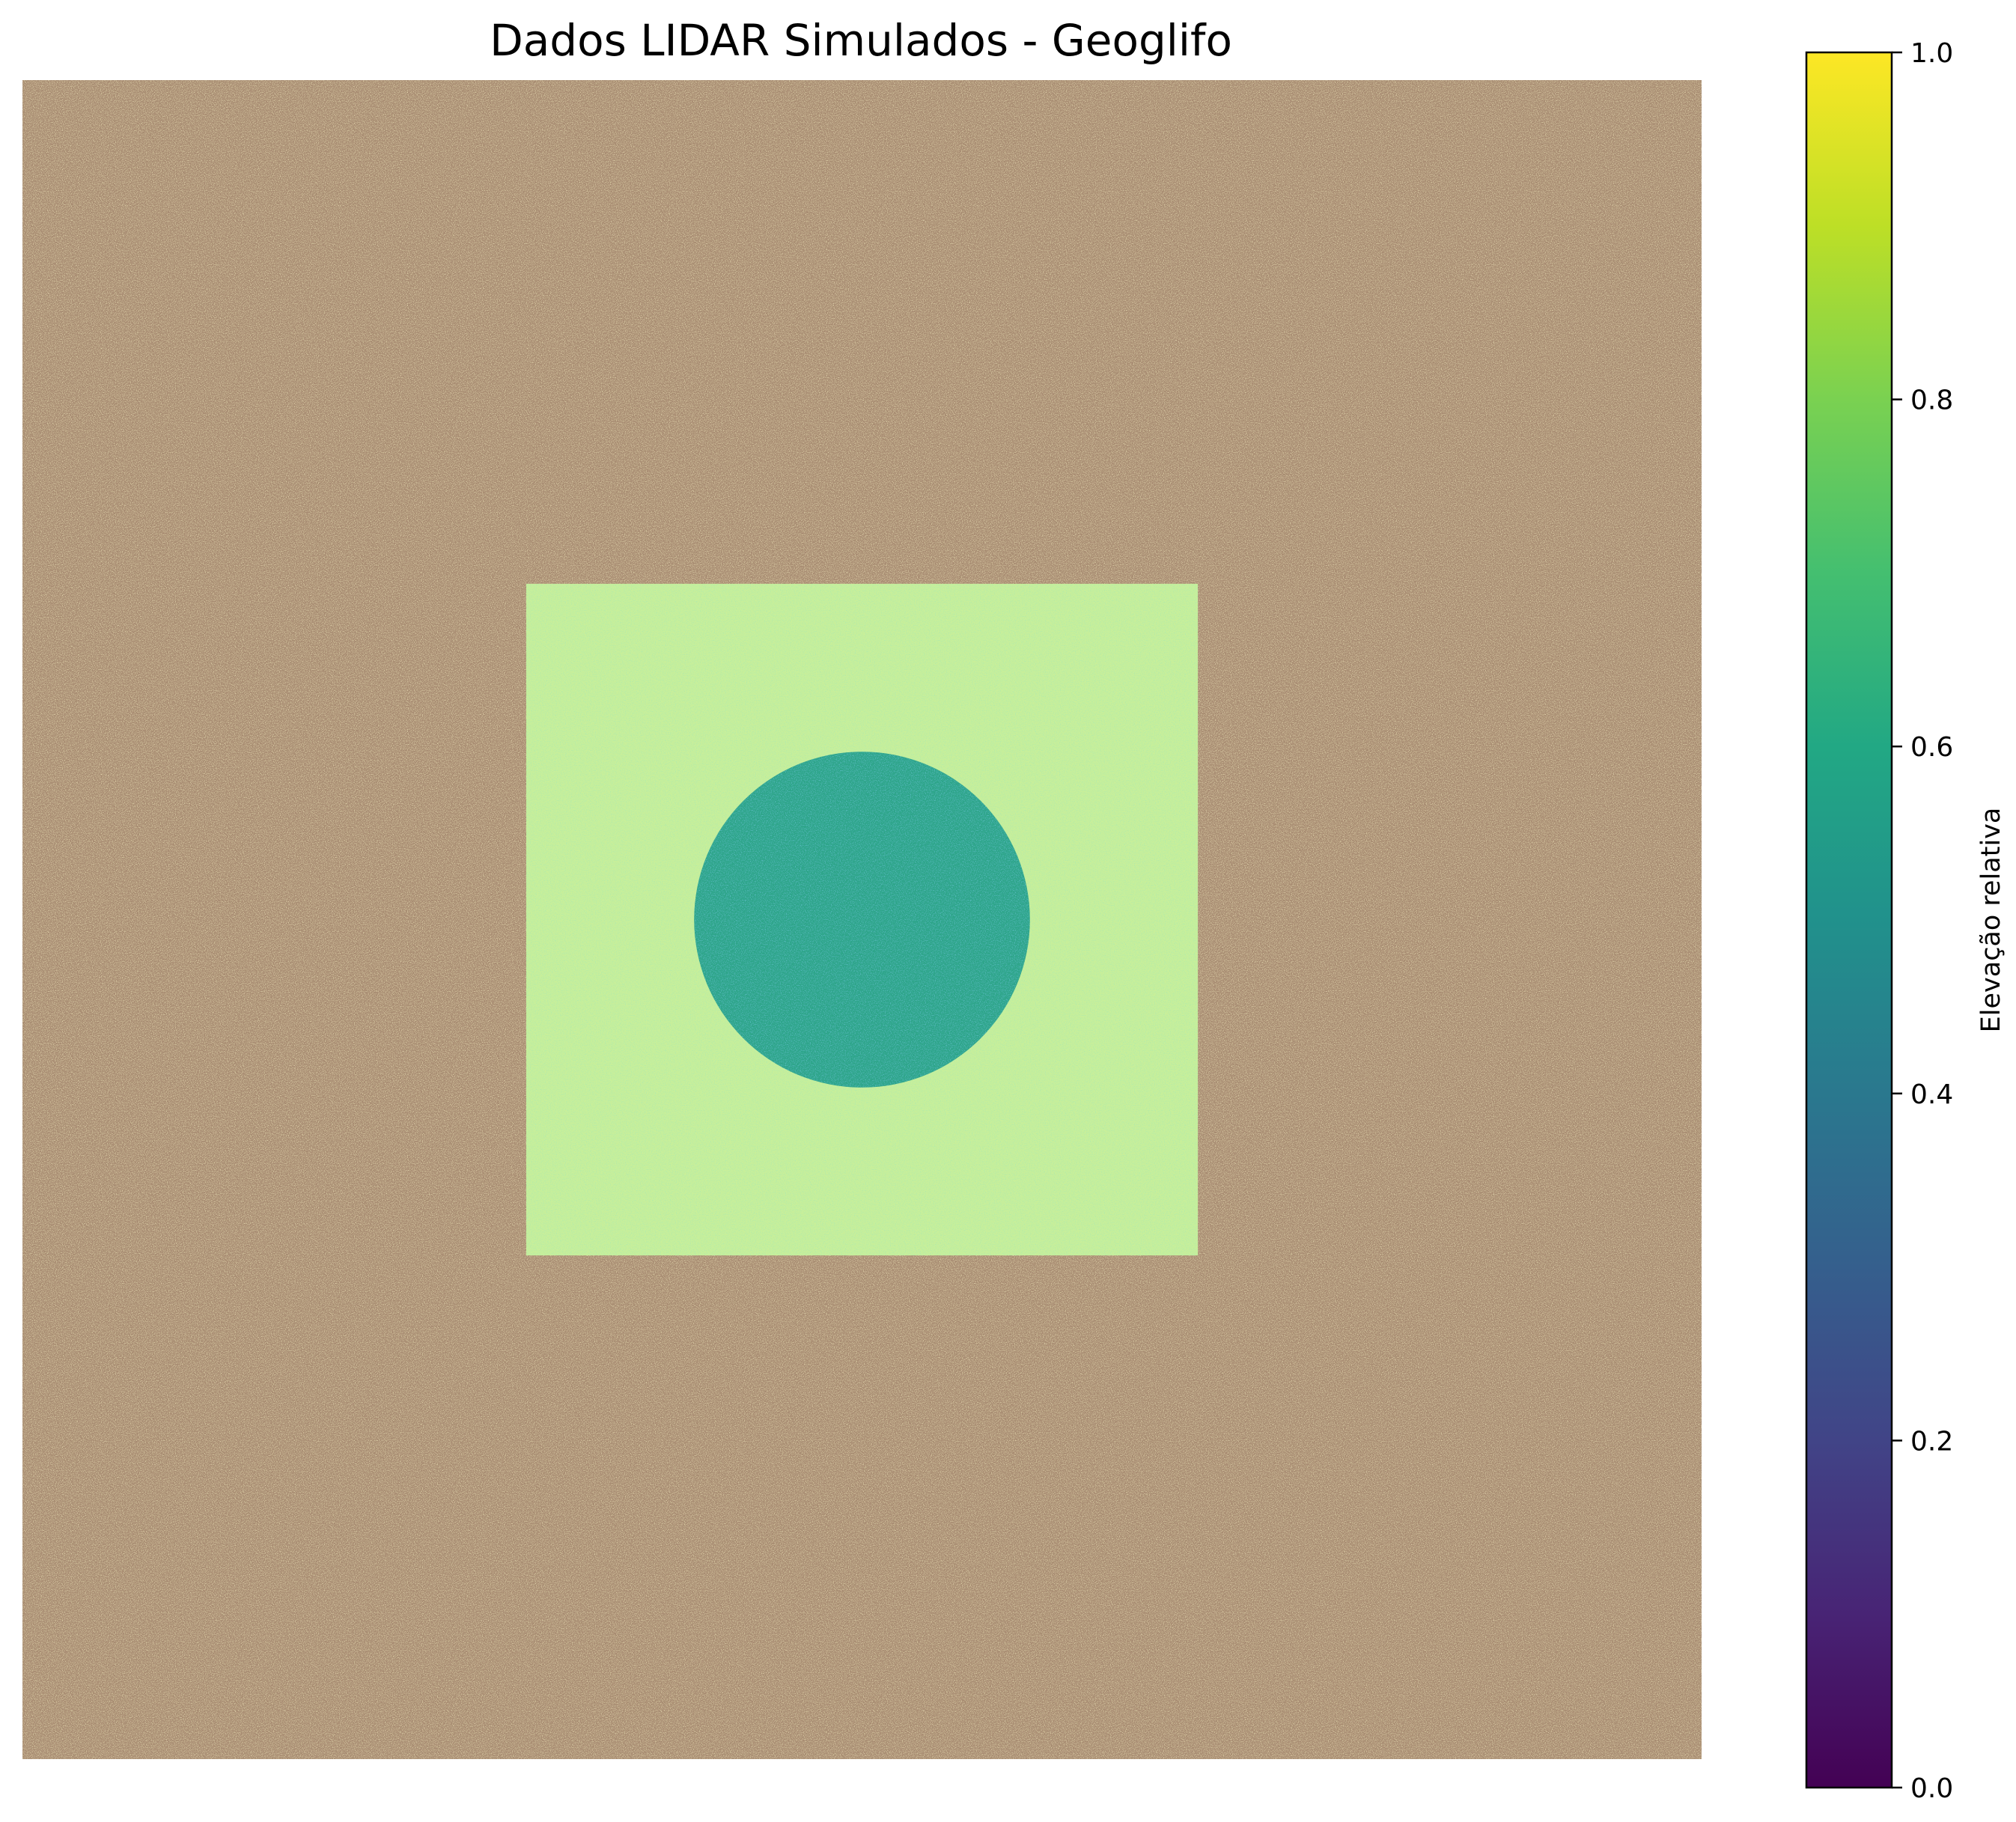  What do you see at coordinates (1932, 1441) in the screenshot?
I see `colorbar-tick-label: 0.2` at bounding box center [1932, 1441].